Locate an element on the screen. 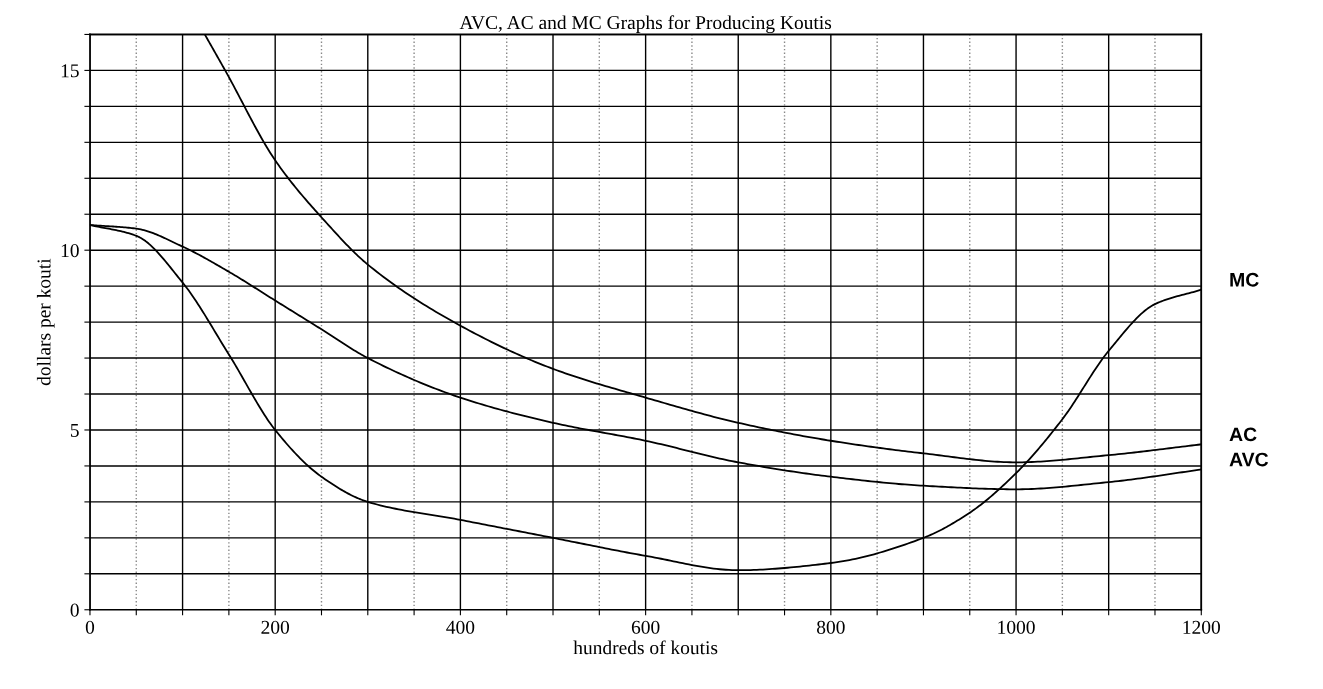 The height and width of the screenshot is (689, 1323). y-tick-label: 15 is located at coordinates (70, 71).